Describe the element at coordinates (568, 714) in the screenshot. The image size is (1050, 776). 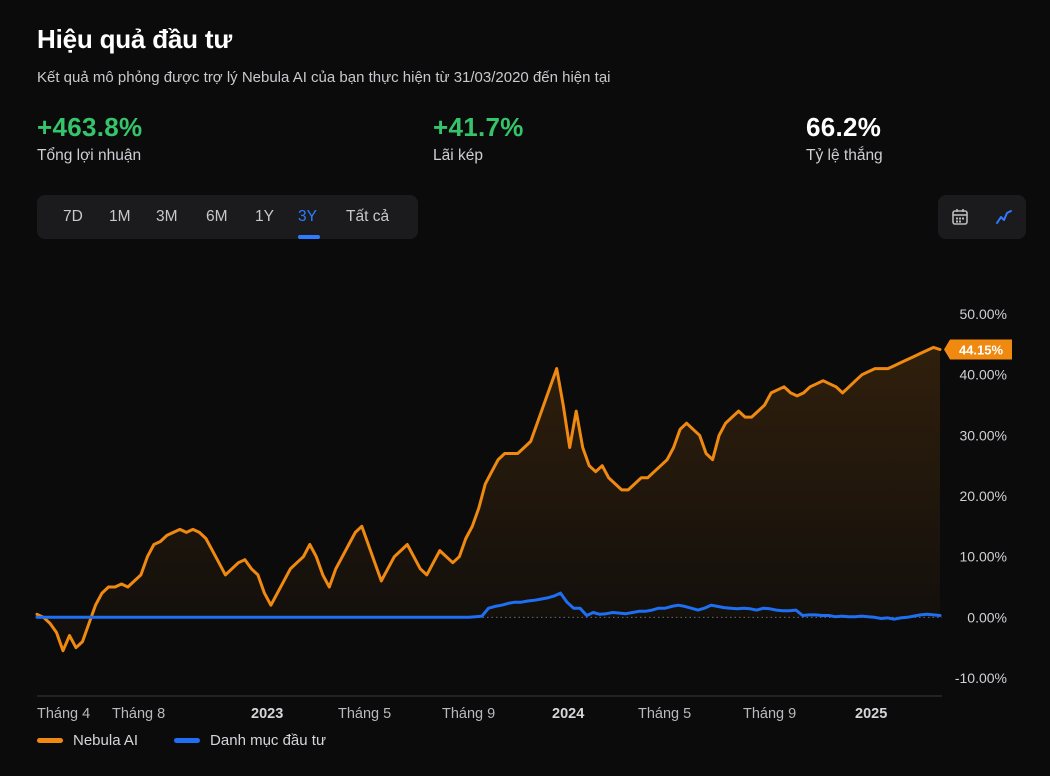
I see `x-tick-label: 2024` at that location.